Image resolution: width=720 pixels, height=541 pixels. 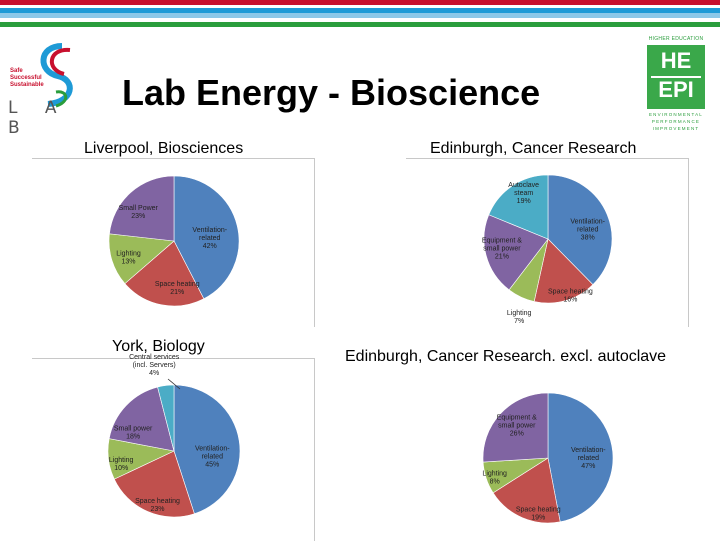 What do you see at coordinates (38, 118) in the screenshot?
I see `lab-letters: L A B` at bounding box center [38, 118].